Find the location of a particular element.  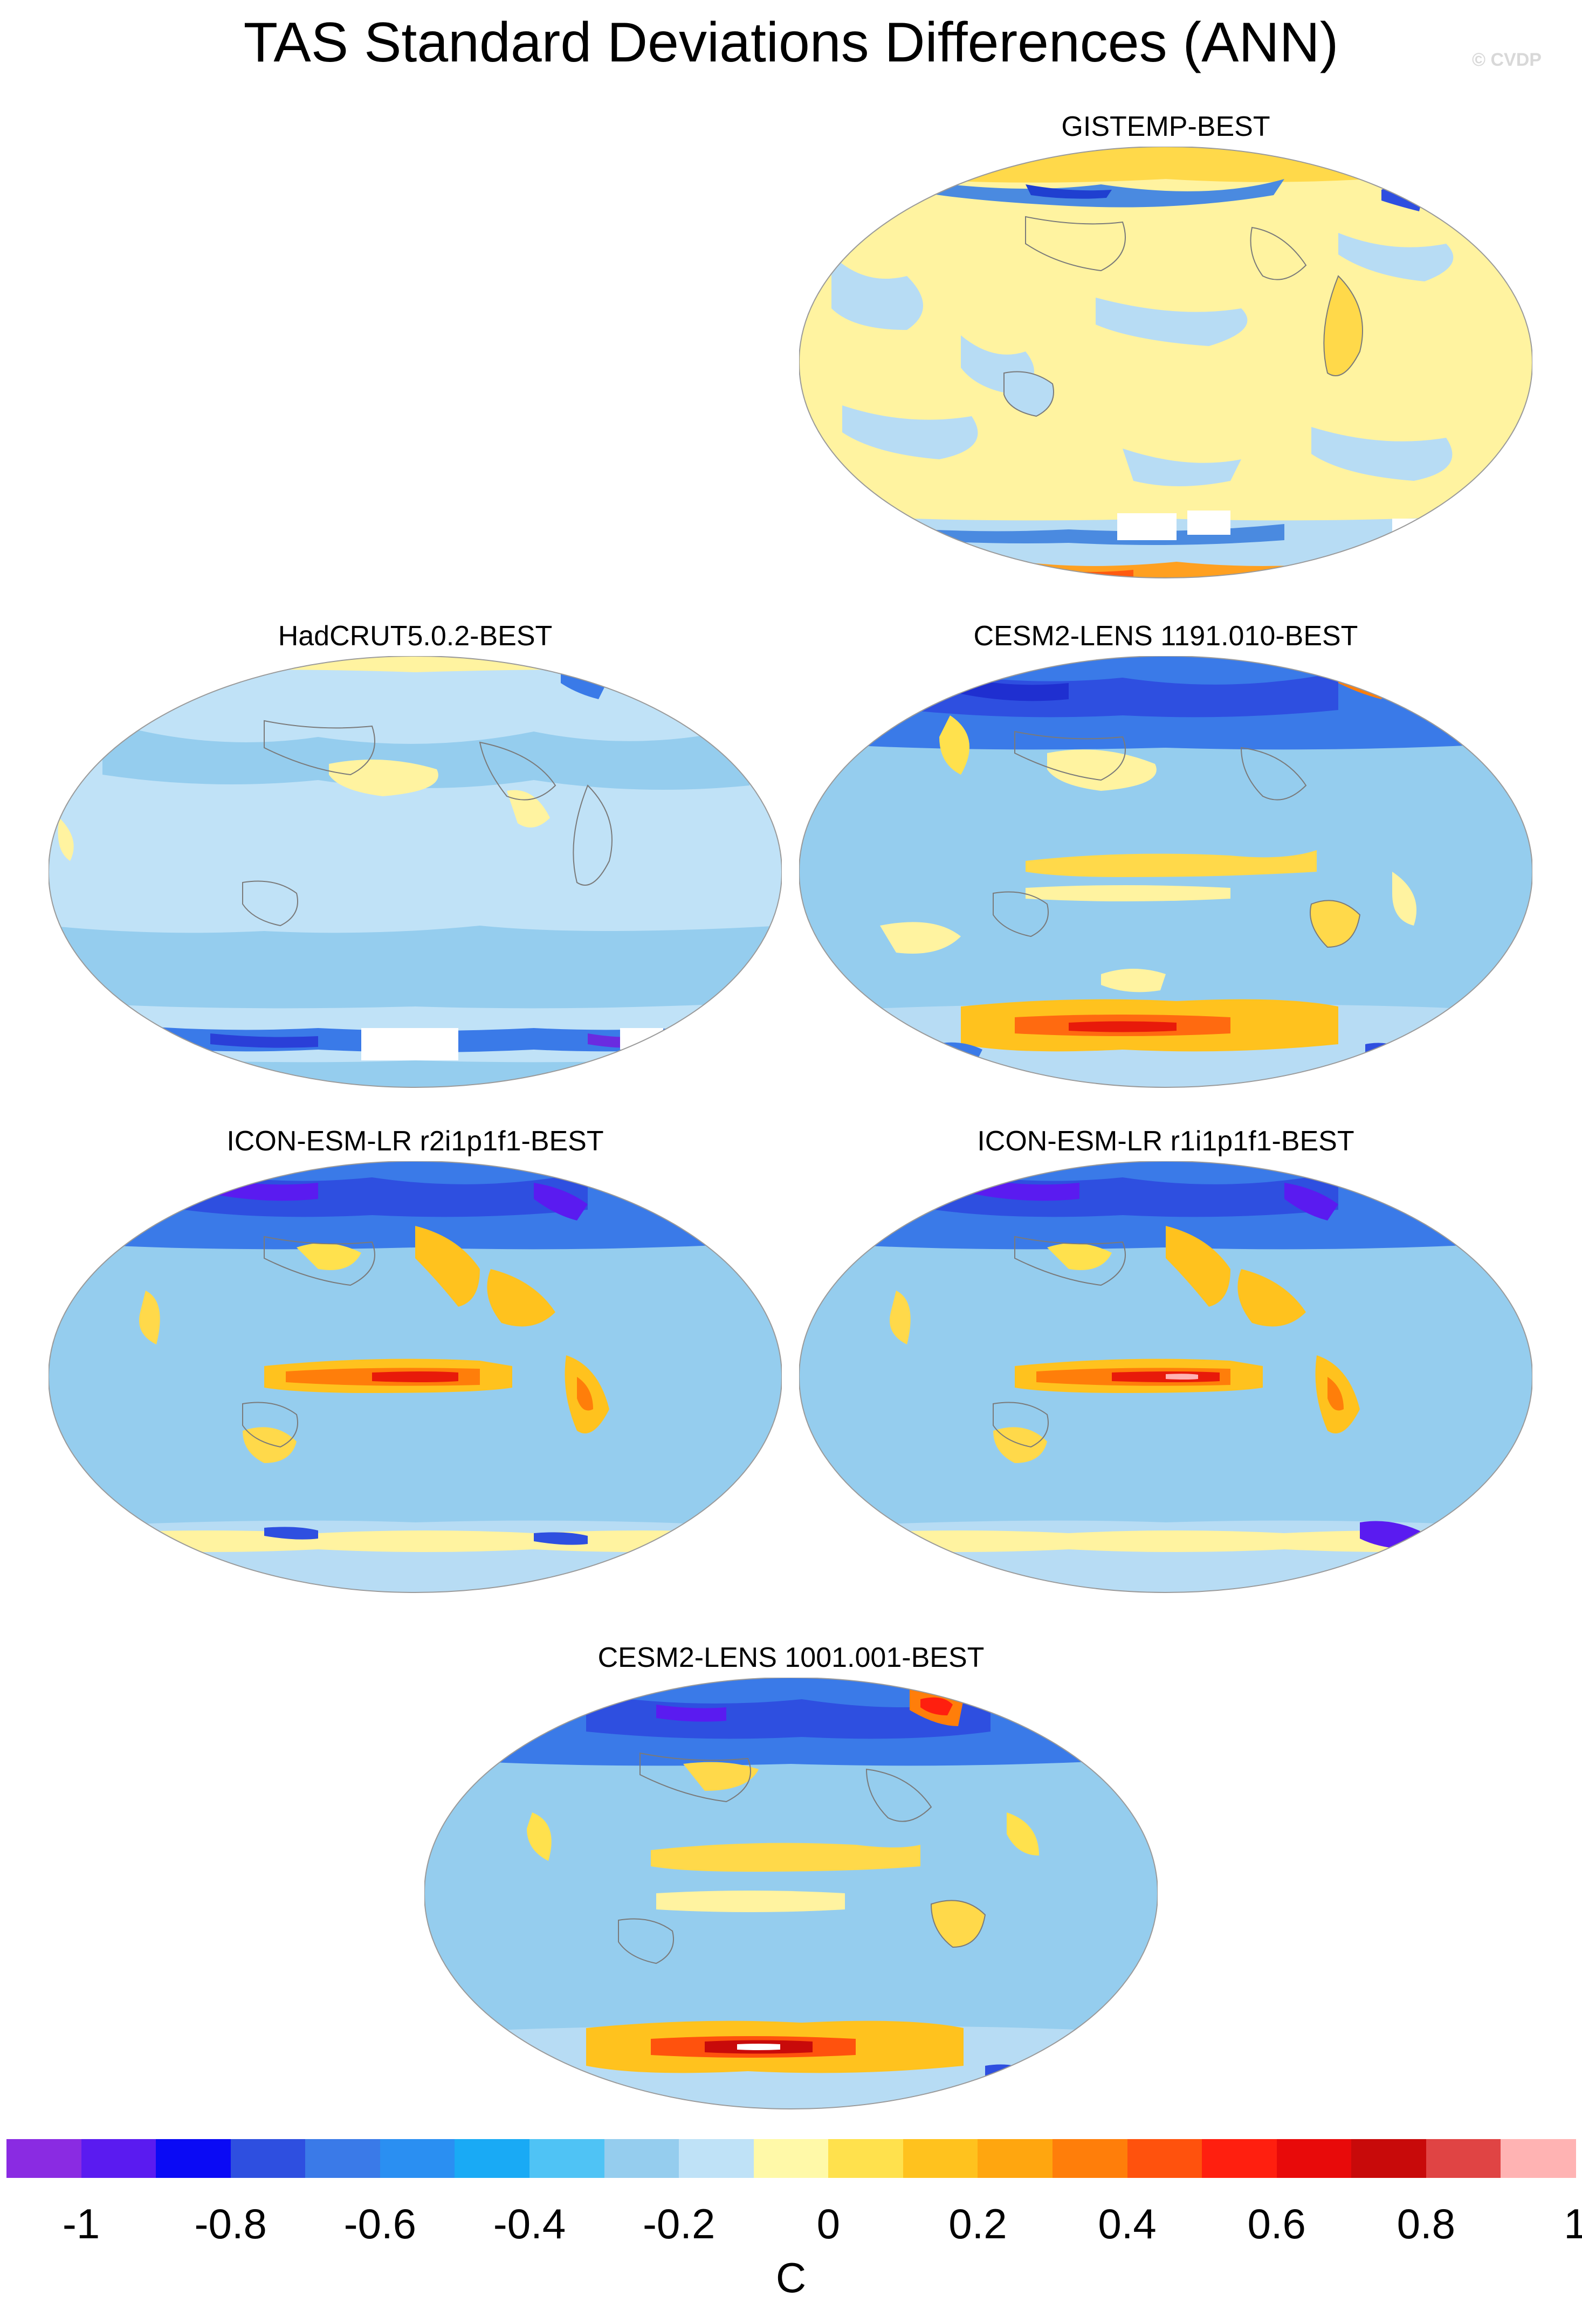

colorbar-tick-label: 1 is located at coordinates (1573, 2223).